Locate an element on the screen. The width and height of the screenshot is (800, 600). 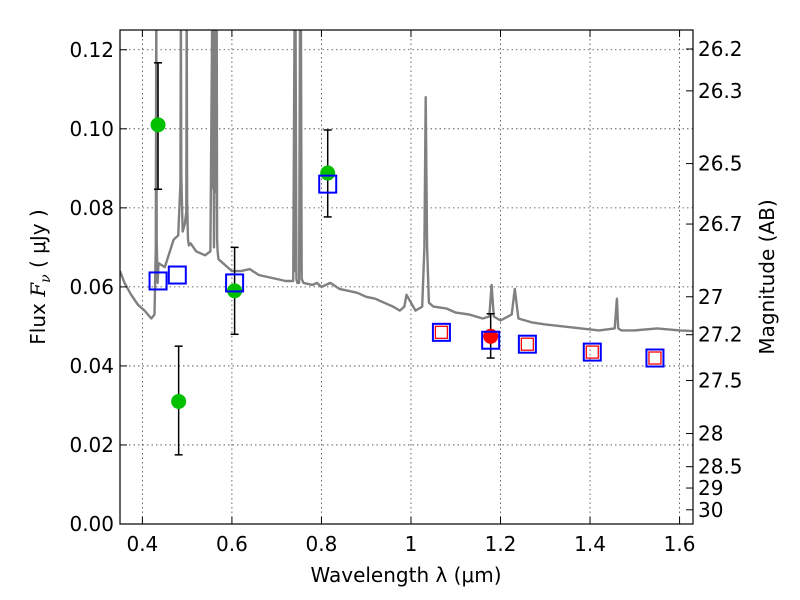
y2-tick-label: 30 is located at coordinates (710, 510).